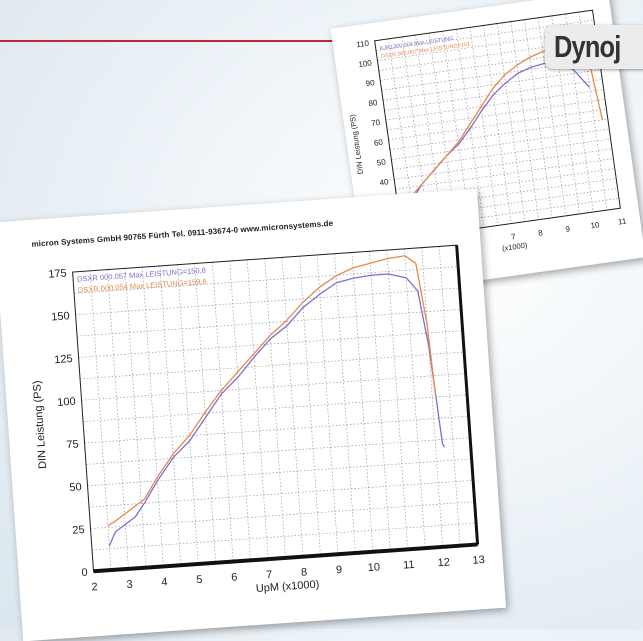  What do you see at coordinates (478, 560) in the screenshot?
I see `x-tick-label: 13` at bounding box center [478, 560].